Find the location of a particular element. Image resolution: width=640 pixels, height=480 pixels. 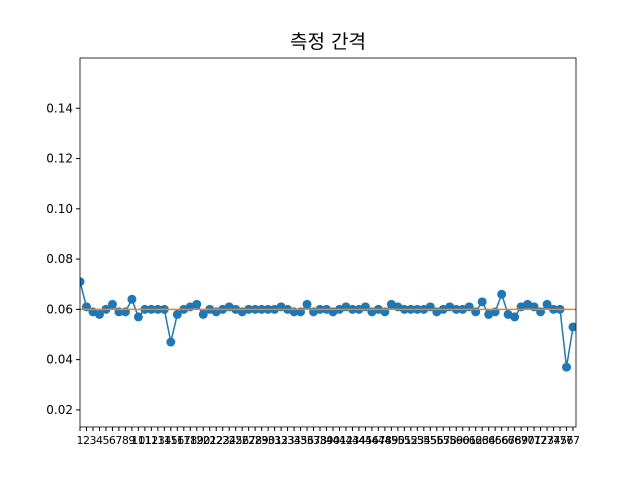

x-tick-label: 73 is located at coordinates (547, 440).